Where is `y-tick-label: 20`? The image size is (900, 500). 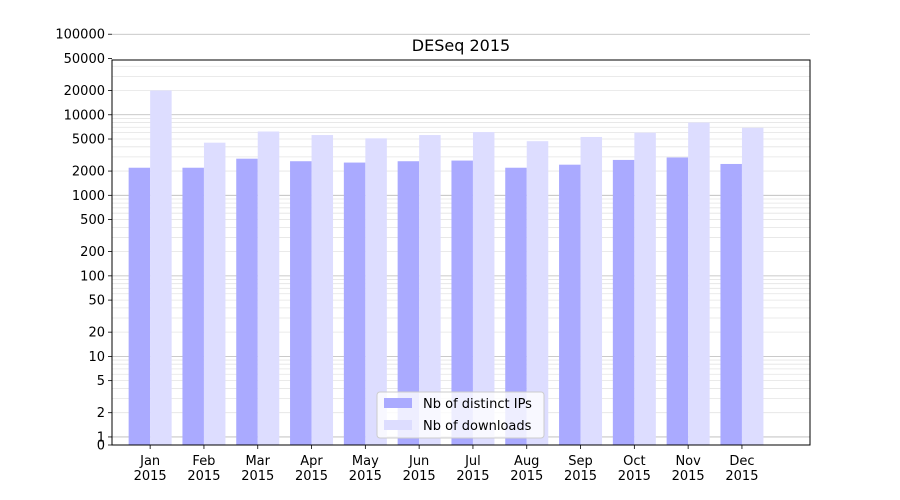 y-tick-label: 20 is located at coordinates (96, 333).